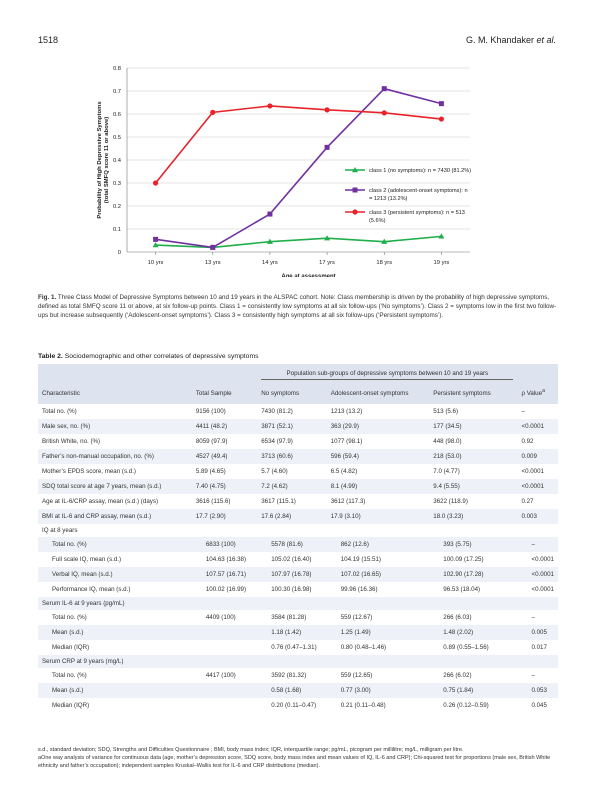  I want to click on col-header-persistent: Persistent symptoms, so click(473, 393).